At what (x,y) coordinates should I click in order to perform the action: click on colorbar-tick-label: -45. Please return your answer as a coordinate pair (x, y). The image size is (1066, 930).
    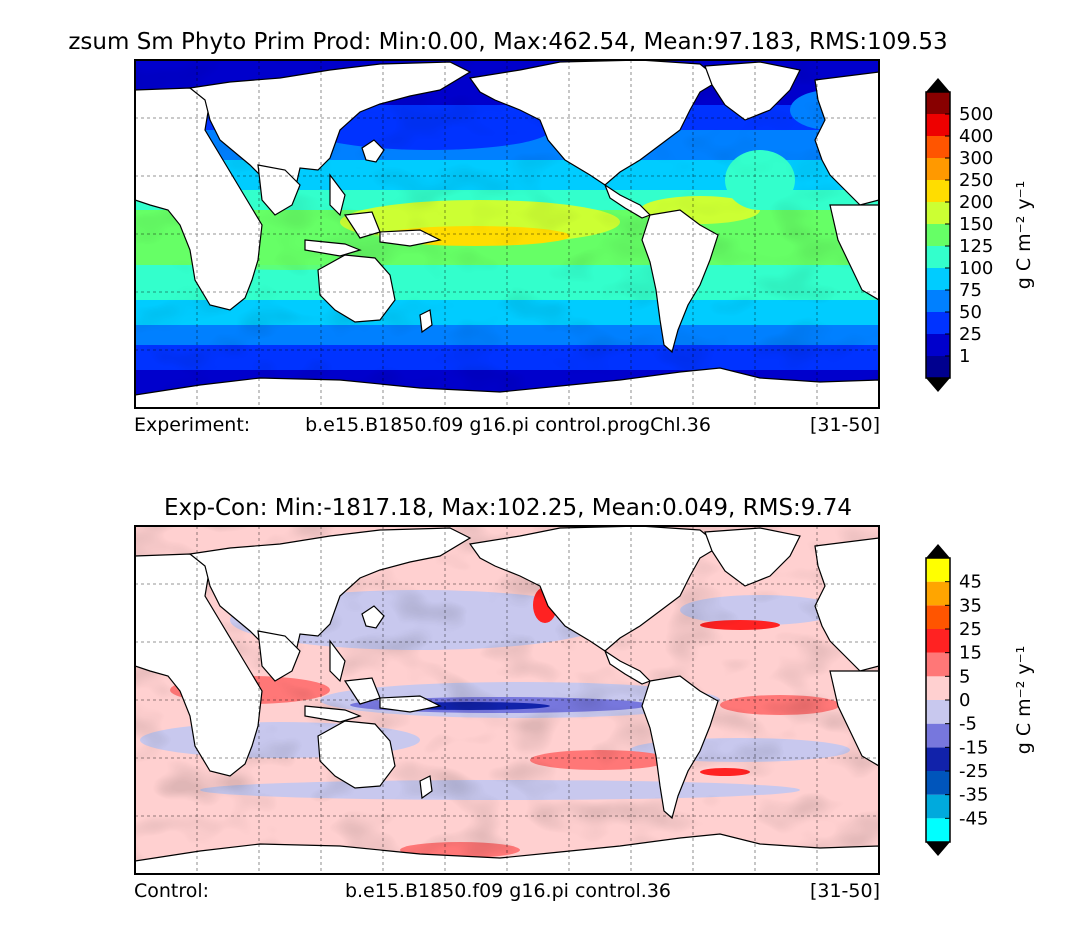
    Looking at the image, I should click on (973, 818).